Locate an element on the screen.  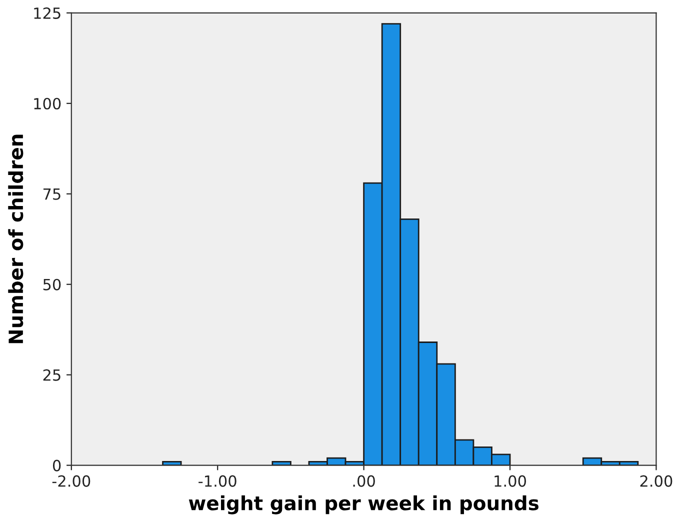
y-tick-label: 25 is located at coordinates (51, 375).